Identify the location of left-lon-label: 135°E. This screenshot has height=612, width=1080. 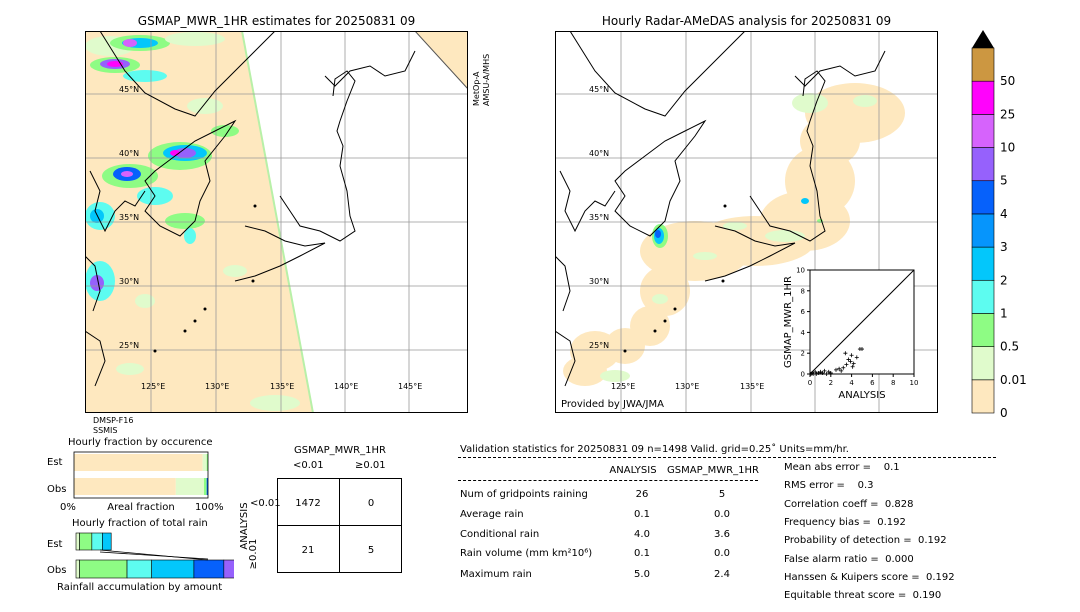
(282, 386).